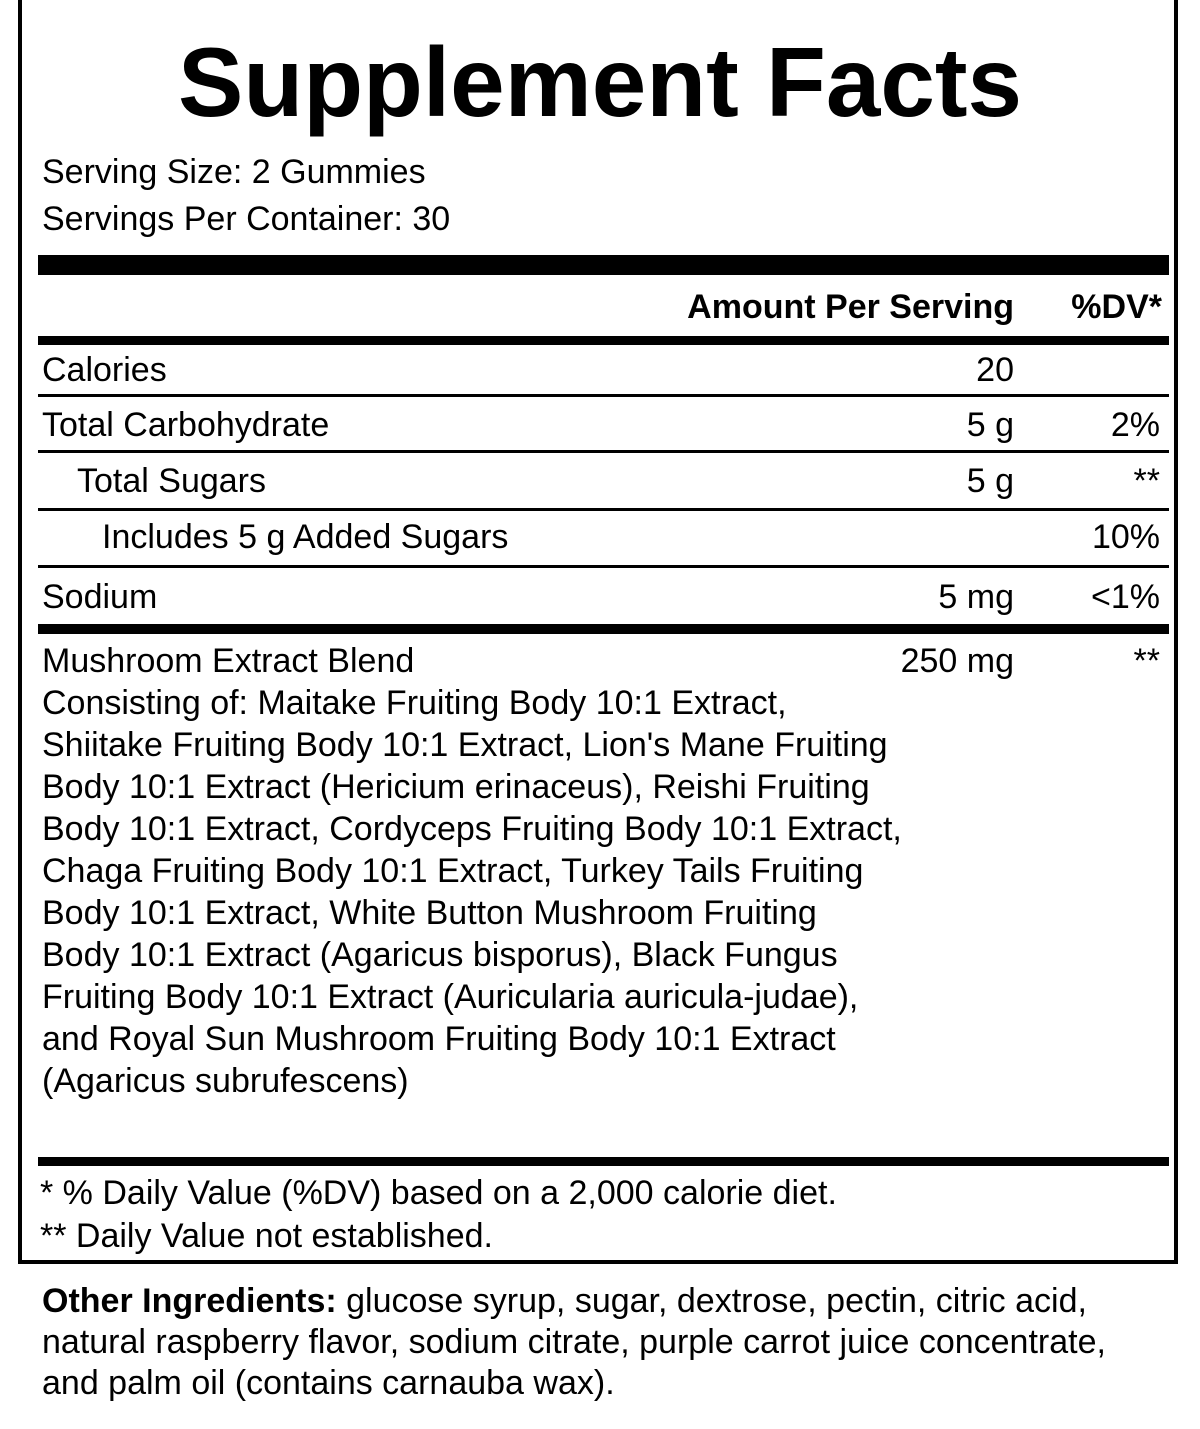 Image resolution: width=1200 pixels, height=1429 pixels. I want to click on row-calories-amount: 20, so click(995, 370).